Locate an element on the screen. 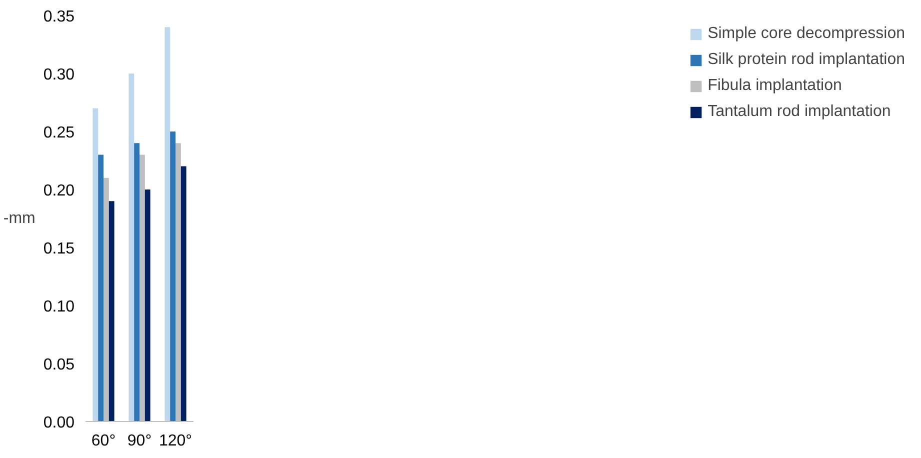 This screenshot has width=921, height=458. x-tick-label: 90° is located at coordinates (139, 441).